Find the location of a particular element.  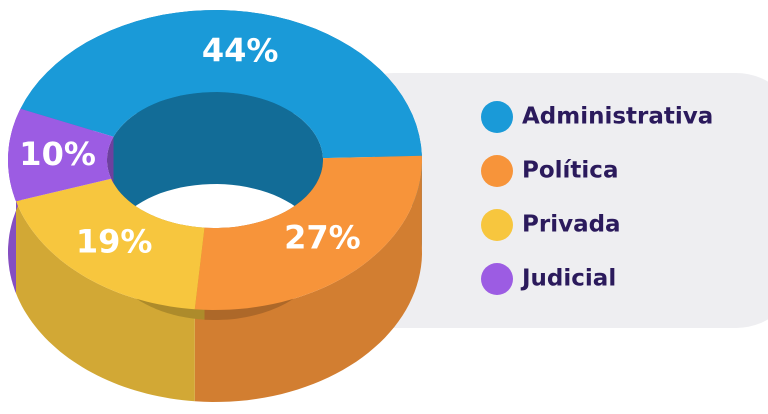

outer-wall is located at coordinates (105, 301).